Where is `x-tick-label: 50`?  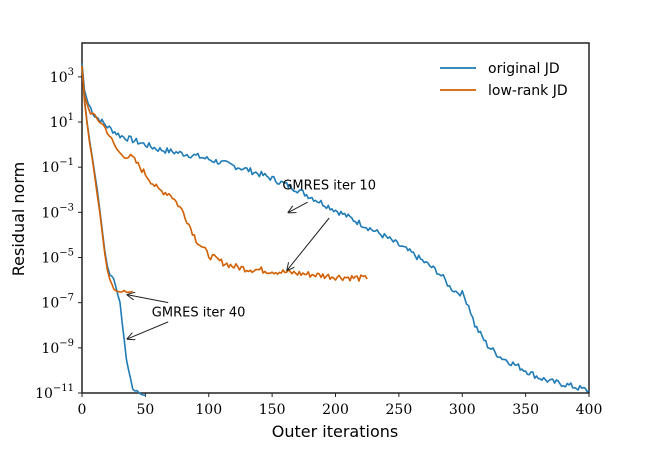
x-tick-label: 50 is located at coordinates (145, 410).